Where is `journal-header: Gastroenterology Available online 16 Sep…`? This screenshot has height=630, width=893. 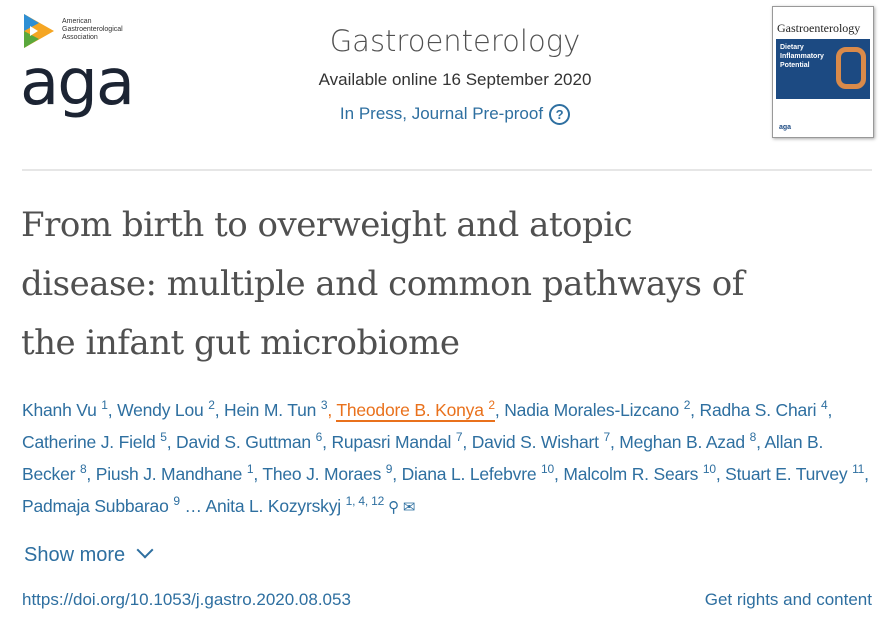
journal-header: Gastroenterology Available online 16 Sep… is located at coordinates (455, 74).